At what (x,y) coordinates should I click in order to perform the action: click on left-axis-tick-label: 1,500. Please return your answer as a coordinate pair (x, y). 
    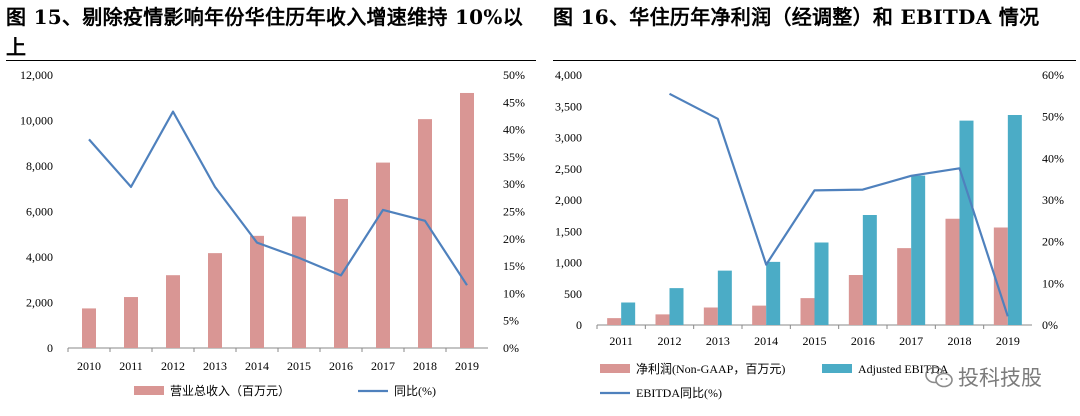
    Looking at the image, I should click on (568, 231).